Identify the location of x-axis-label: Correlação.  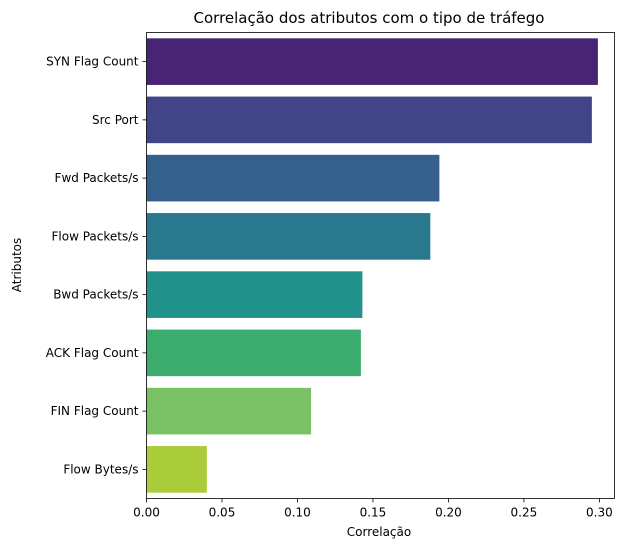
(379, 532).